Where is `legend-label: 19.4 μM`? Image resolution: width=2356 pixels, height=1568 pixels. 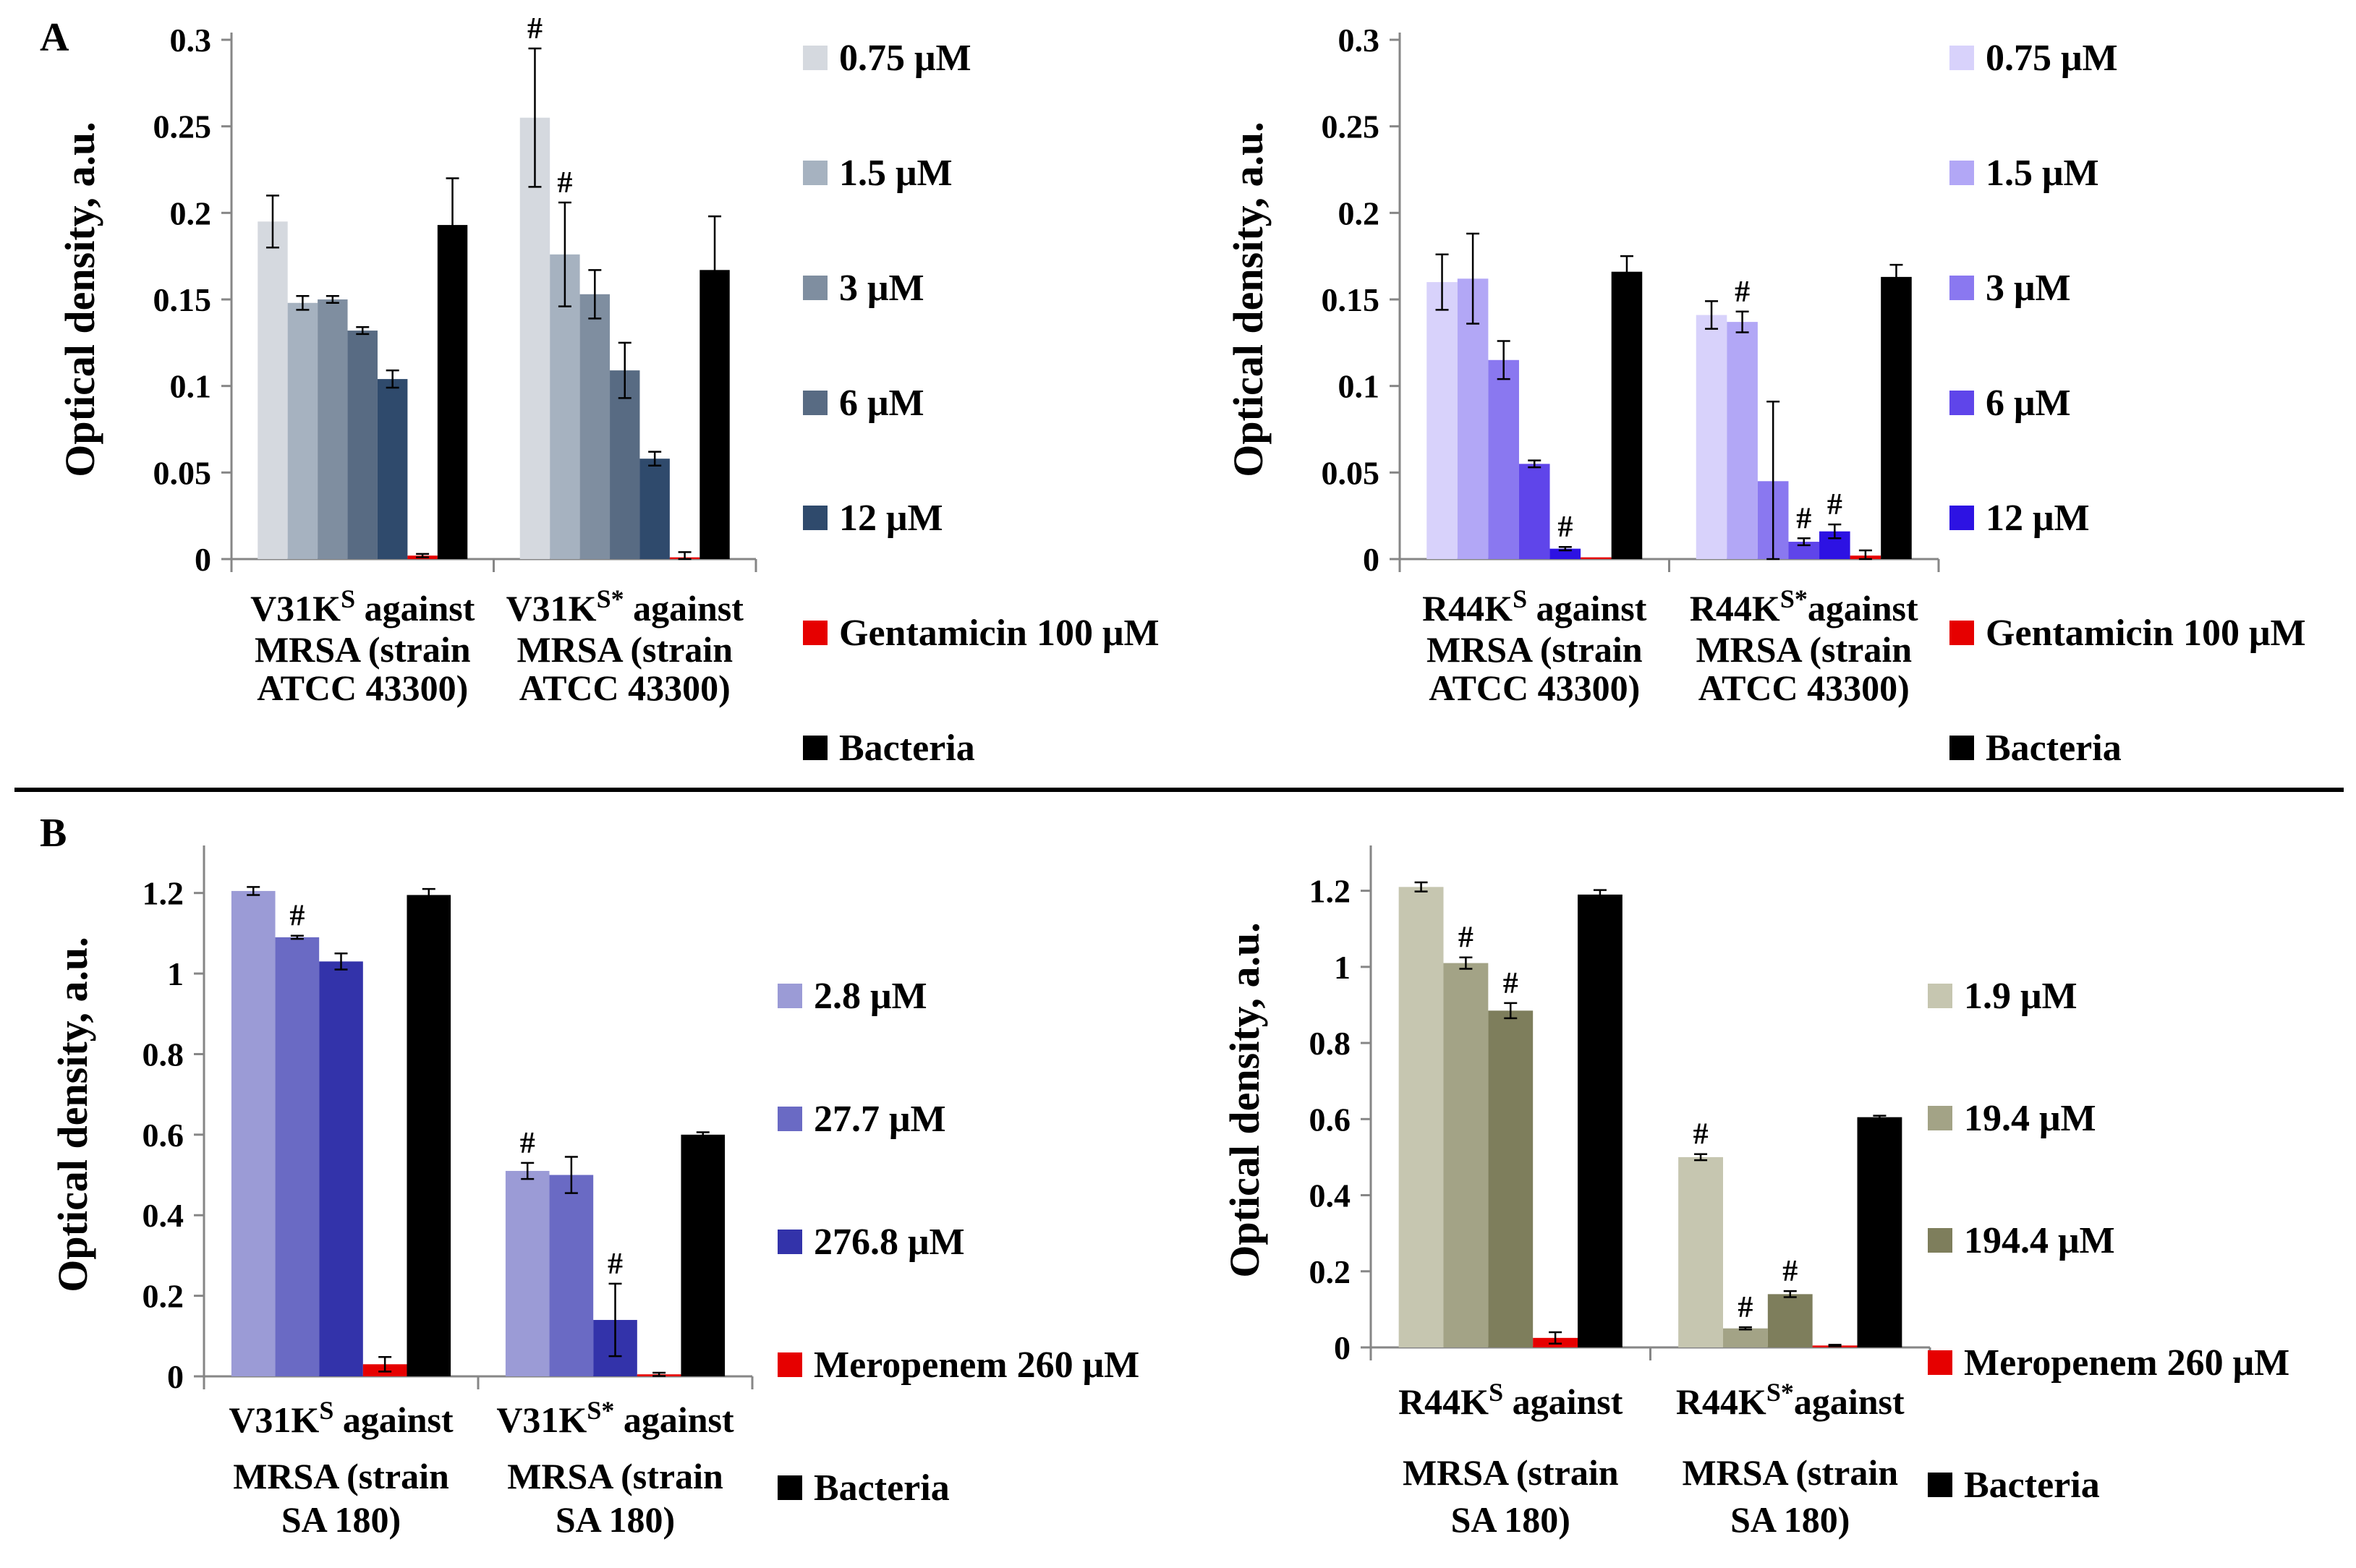 legend-label: 19.4 μM is located at coordinates (2030, 1118).